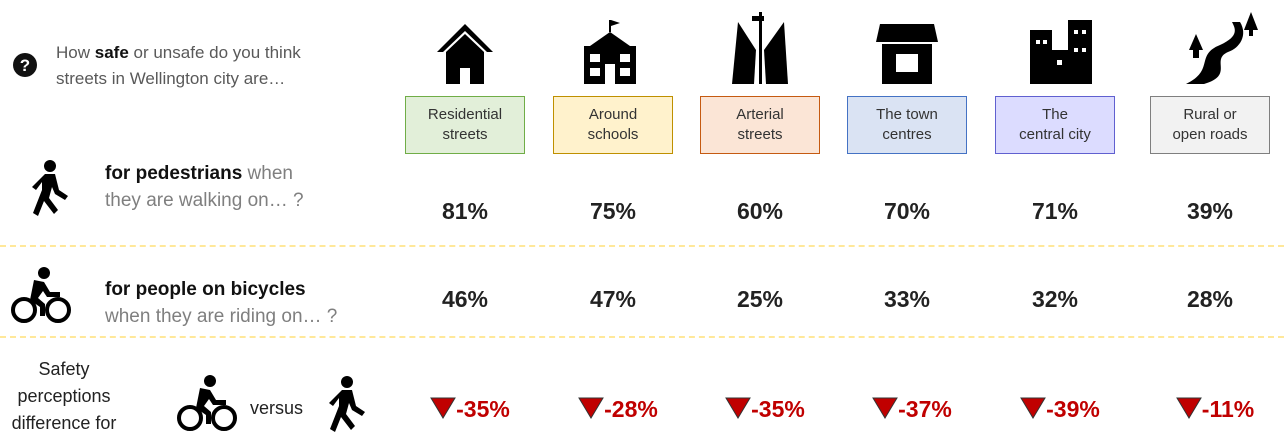  Describe the element at coordinates (270, 173) in the screenshot. I see `row-text: when` at that location.